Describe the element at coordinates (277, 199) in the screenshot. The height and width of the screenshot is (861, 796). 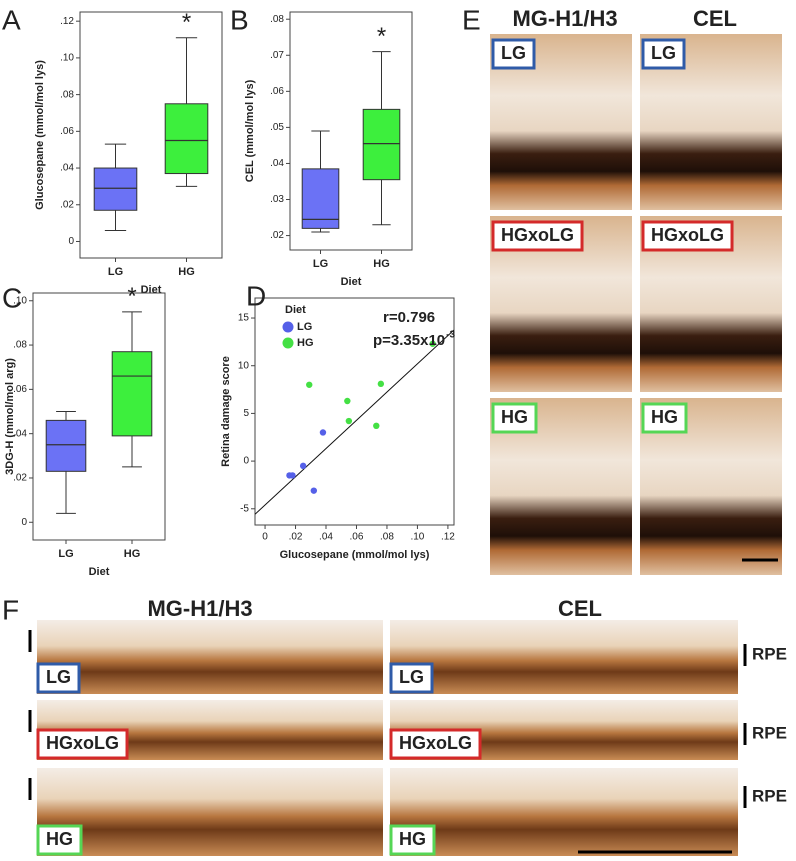
I see `y-tick-label: .03` at that location.